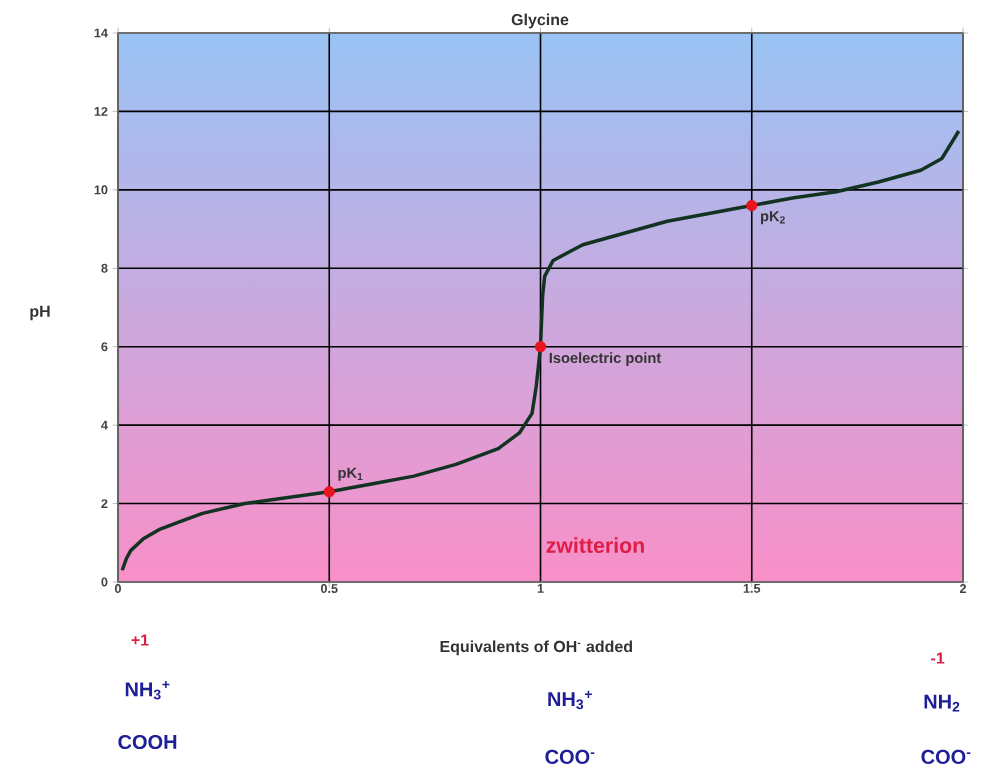  What do you see at coordinates (101, 111) in the screenshot?
I see `y-tick-label: 12` at bounding box center [101, 111].